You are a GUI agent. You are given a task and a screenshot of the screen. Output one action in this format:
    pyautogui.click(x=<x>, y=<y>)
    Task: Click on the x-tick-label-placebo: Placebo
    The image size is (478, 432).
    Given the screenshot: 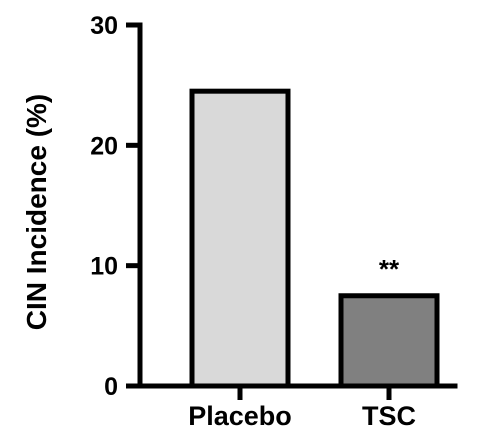 What is the action you would take?
    pyautogui.click(x=240, y=416)
    